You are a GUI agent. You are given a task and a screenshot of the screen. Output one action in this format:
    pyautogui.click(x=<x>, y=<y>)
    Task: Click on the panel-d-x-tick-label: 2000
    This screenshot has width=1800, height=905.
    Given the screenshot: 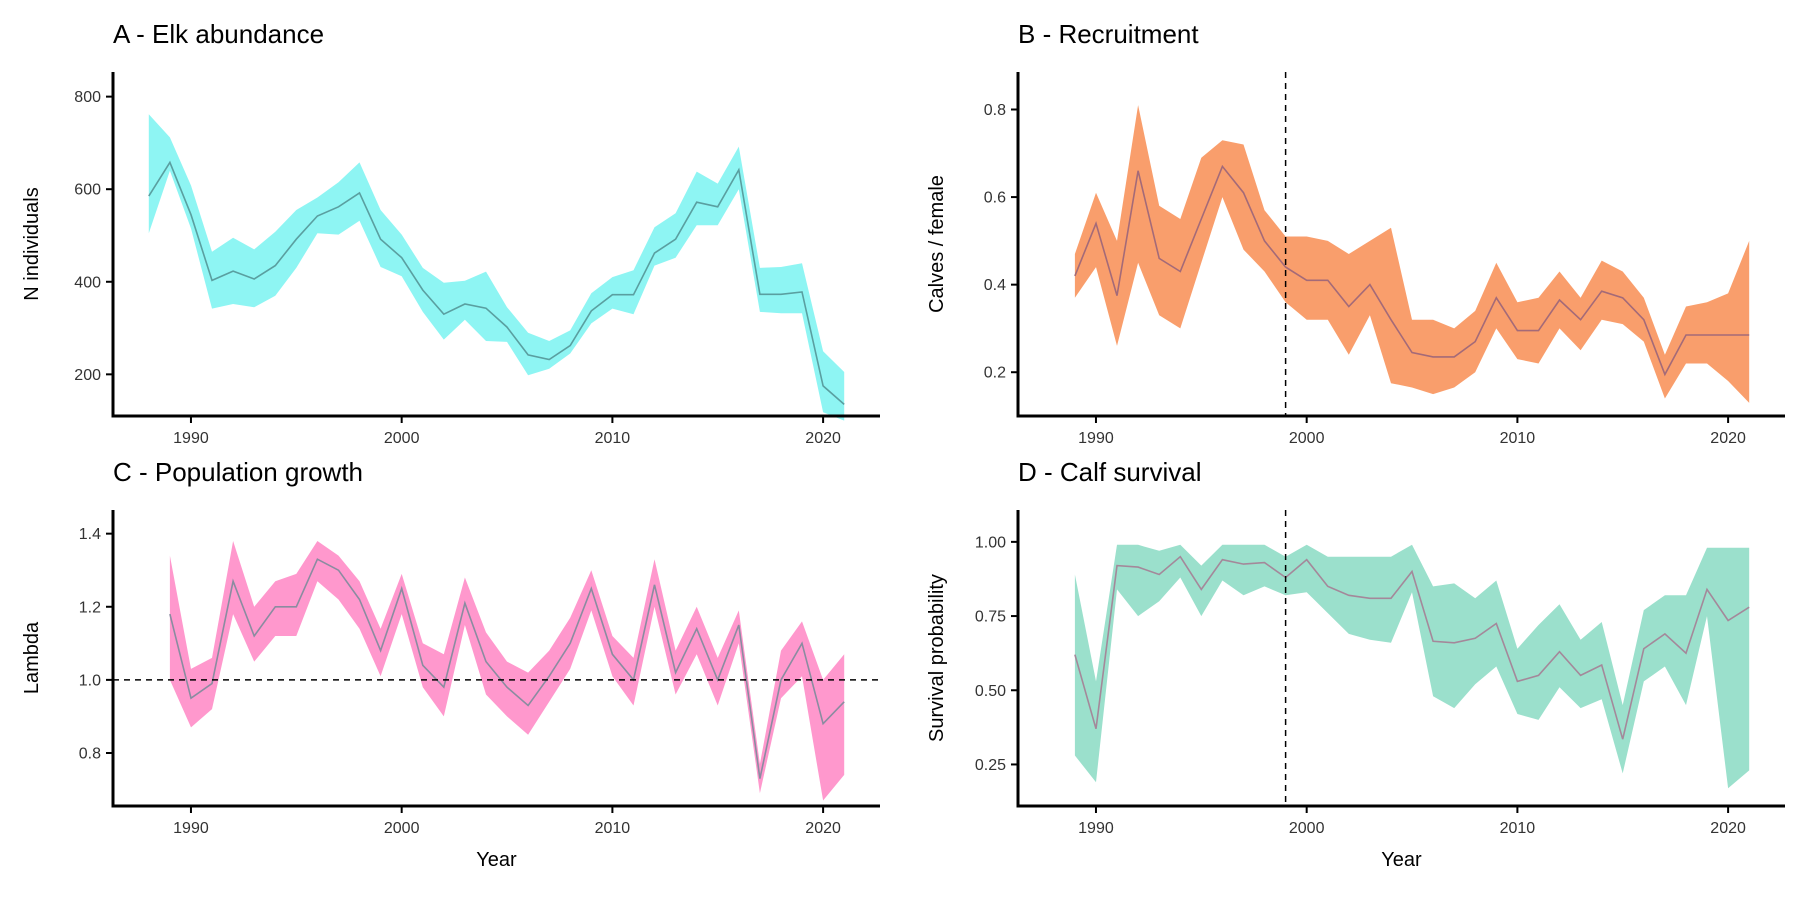 What is the action you would take?
    pyautogui.click(x=1307, y=828)
    